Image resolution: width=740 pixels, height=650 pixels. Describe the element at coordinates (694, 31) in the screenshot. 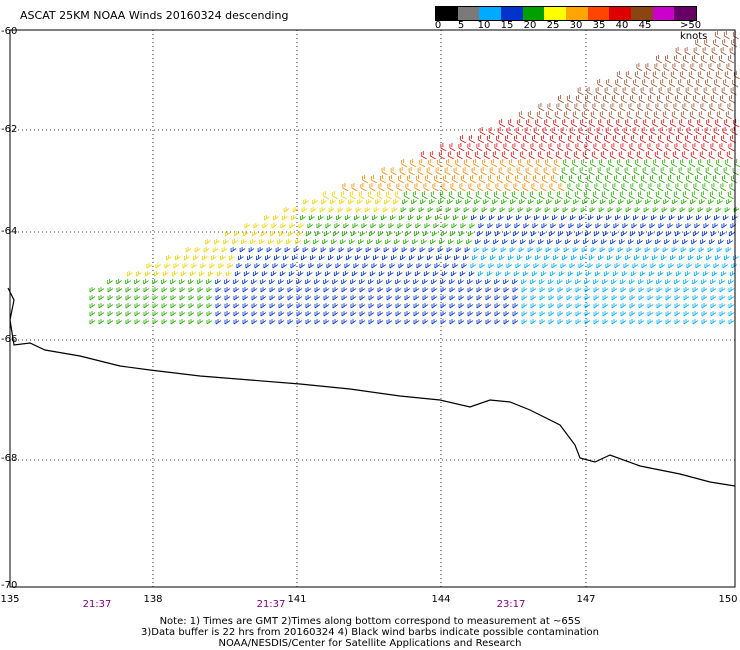

I see `legend-label: >50 knots` at that location.